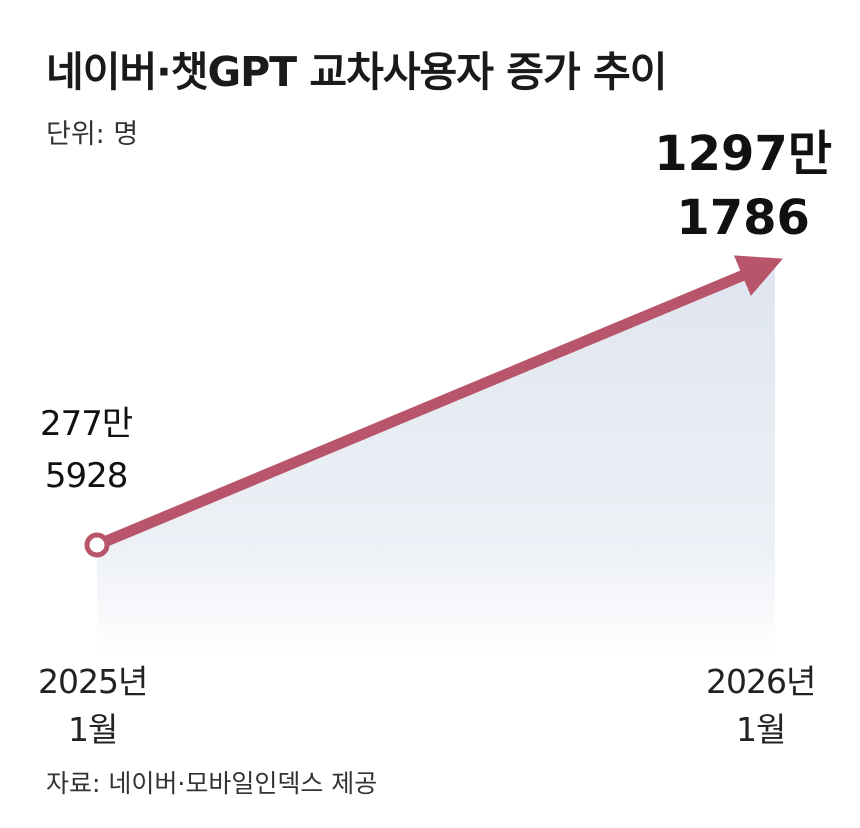  Describe the element at coordinates (743, 154) in the screenshot. I see `end-value-line1: 1297만` at that location.